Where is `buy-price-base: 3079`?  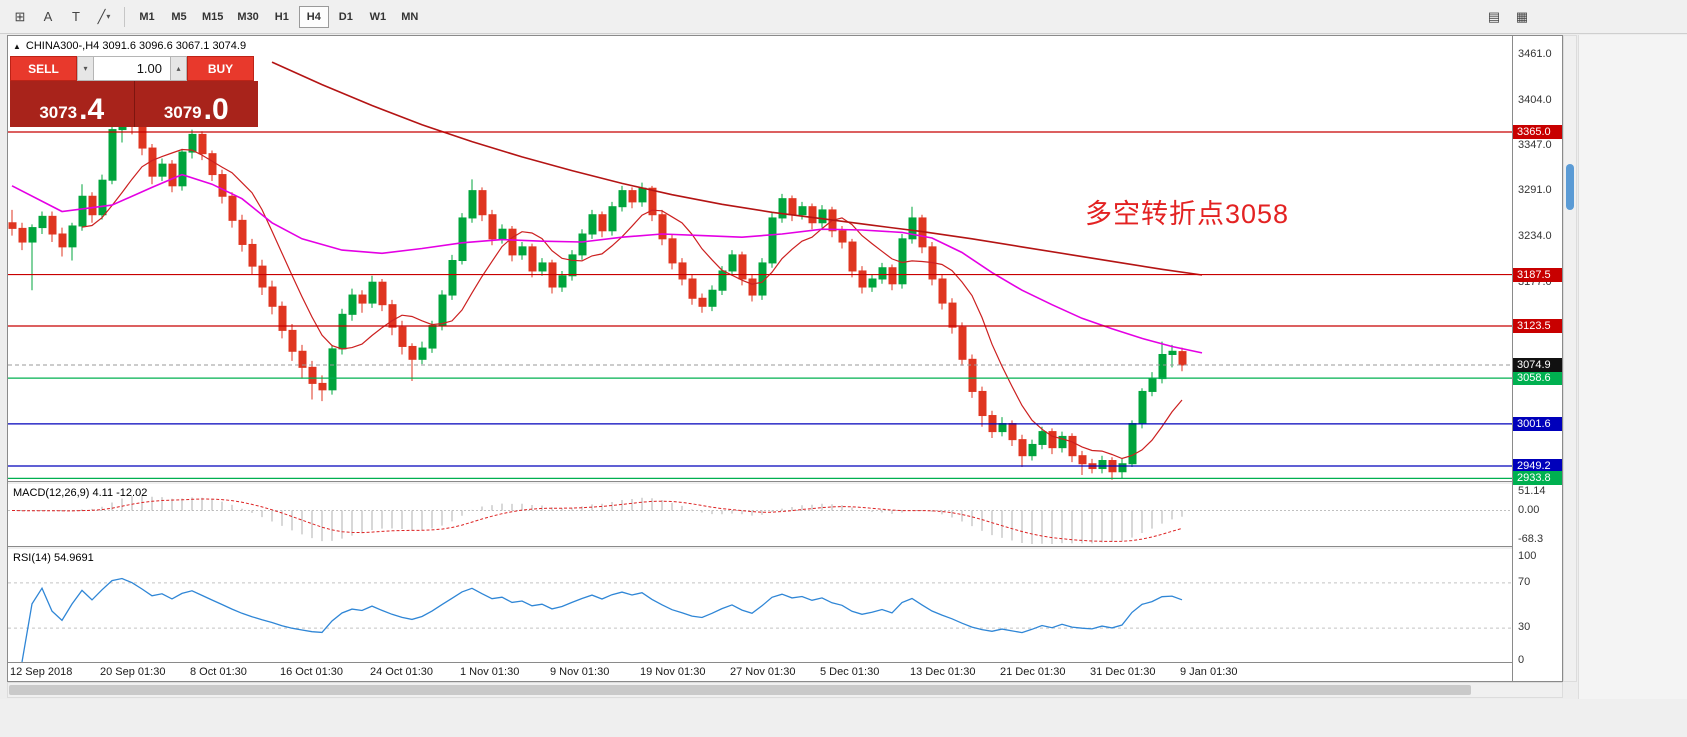 buy-price-base: 3079 is located at coordinates (182, 113).